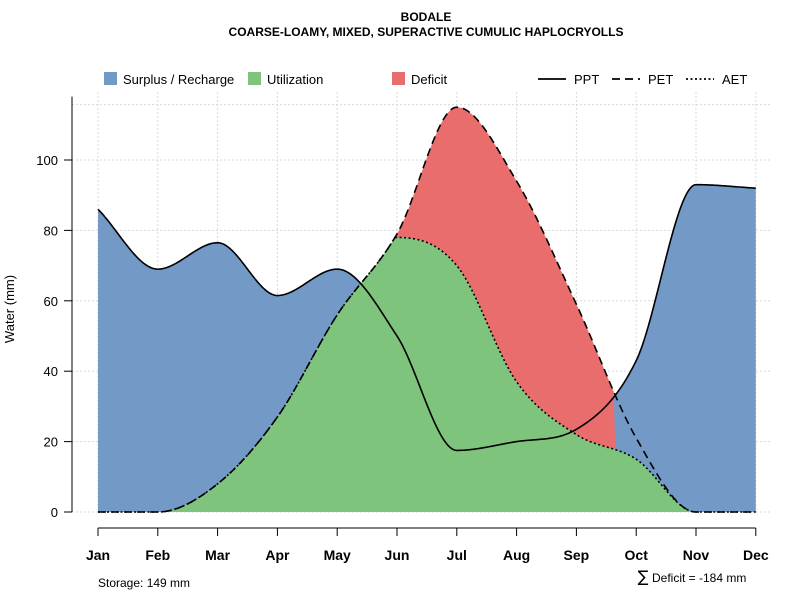 This screenshot has height=600, width=800. I want to click on legend-label-pet: PET, so click(660, 79).